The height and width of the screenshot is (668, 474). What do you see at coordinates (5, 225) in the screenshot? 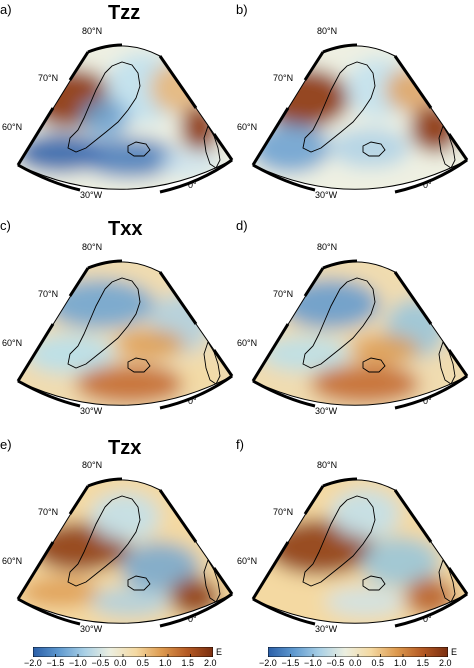
I see `panel-letter-c: c)` at bounding box center [5, 225].